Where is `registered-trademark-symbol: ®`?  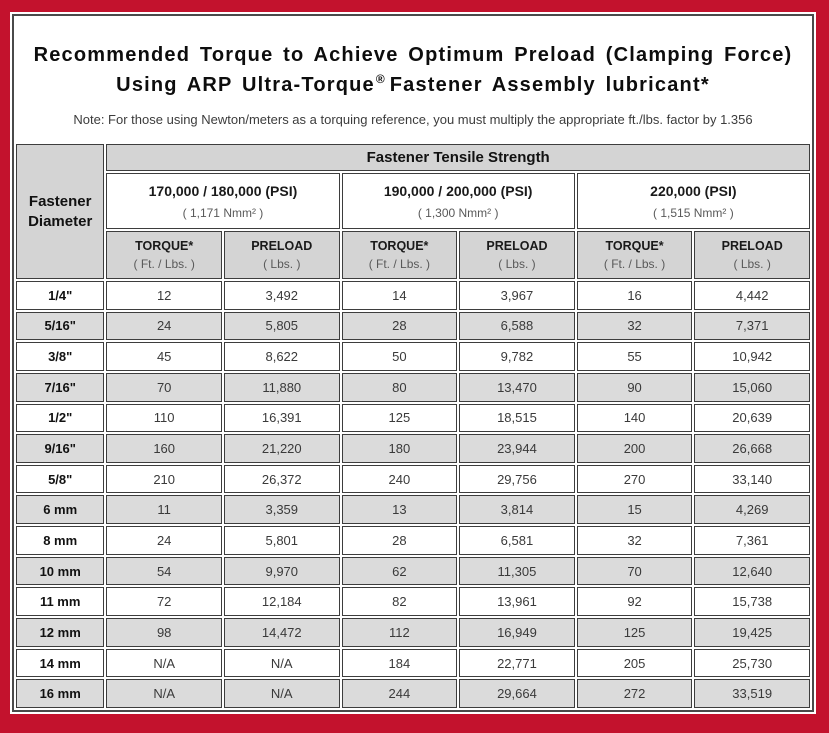 registered-trademark-symbol: ® is located at coordinates (380, 79).